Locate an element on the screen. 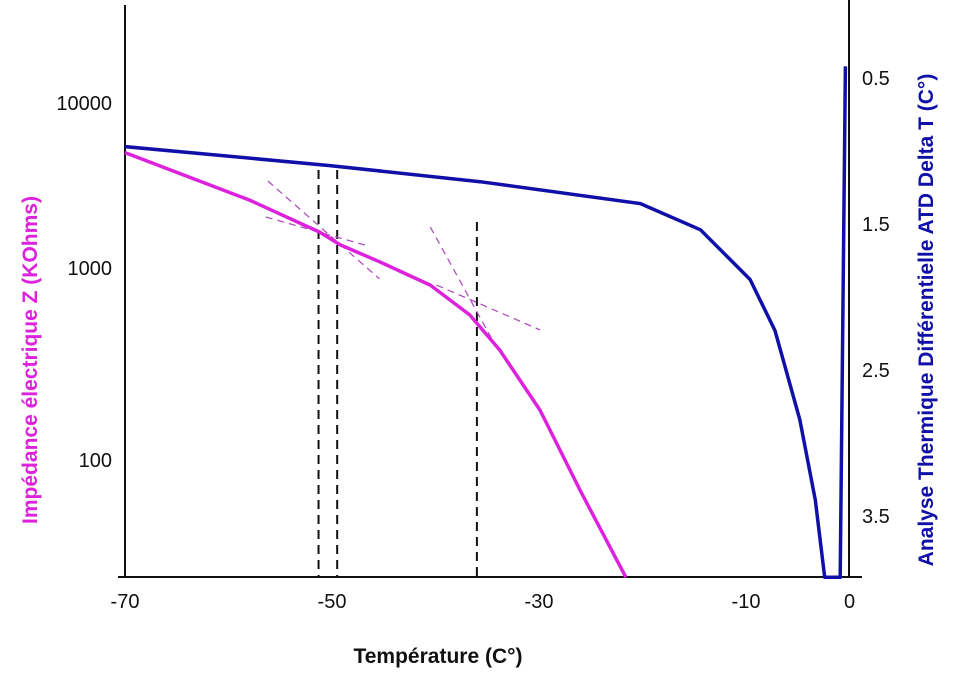 The image size is (960, 693). left-y-axis-title: Impédance électrique Z (KOhms) is located at coordinates (30, 360).